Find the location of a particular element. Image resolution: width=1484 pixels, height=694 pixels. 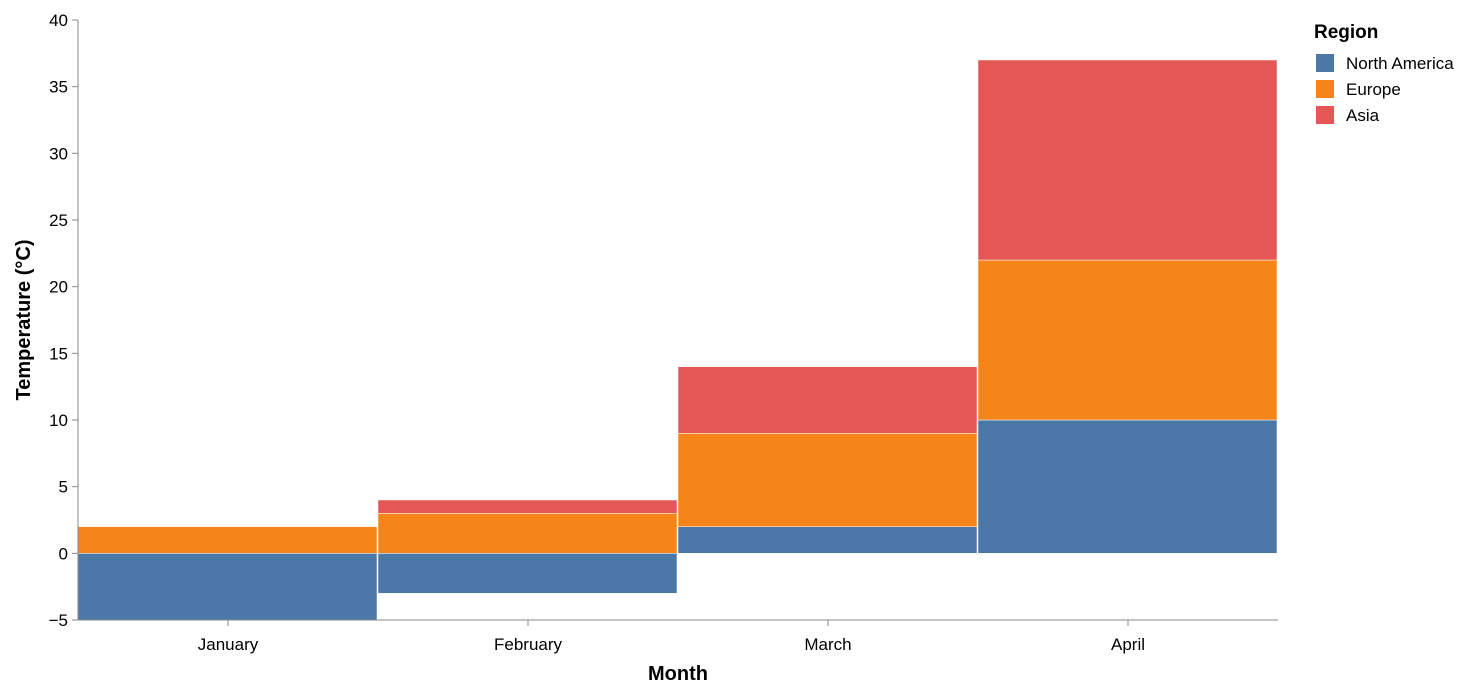

bar-march-north-america is located at coordinates (827, 540).